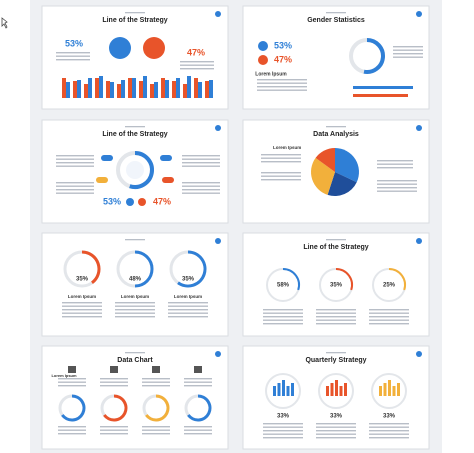  I want to click on icon, so click(114, 369).